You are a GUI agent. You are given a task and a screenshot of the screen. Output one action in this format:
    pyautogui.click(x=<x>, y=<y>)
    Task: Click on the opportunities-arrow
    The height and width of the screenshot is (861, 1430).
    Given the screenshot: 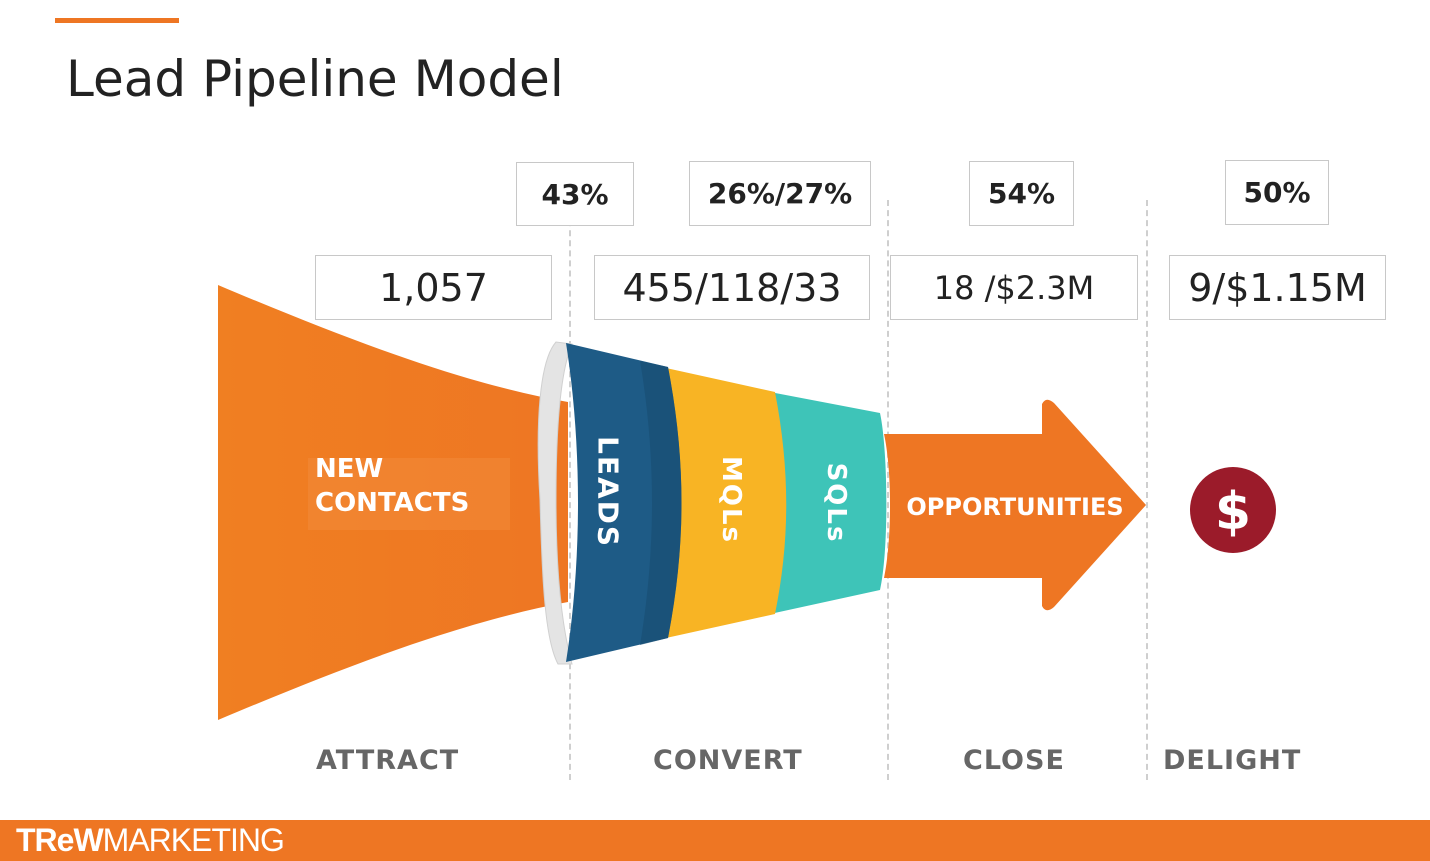 What is the action you would take?
    pyautogui.click(x=1015, y=505)
    